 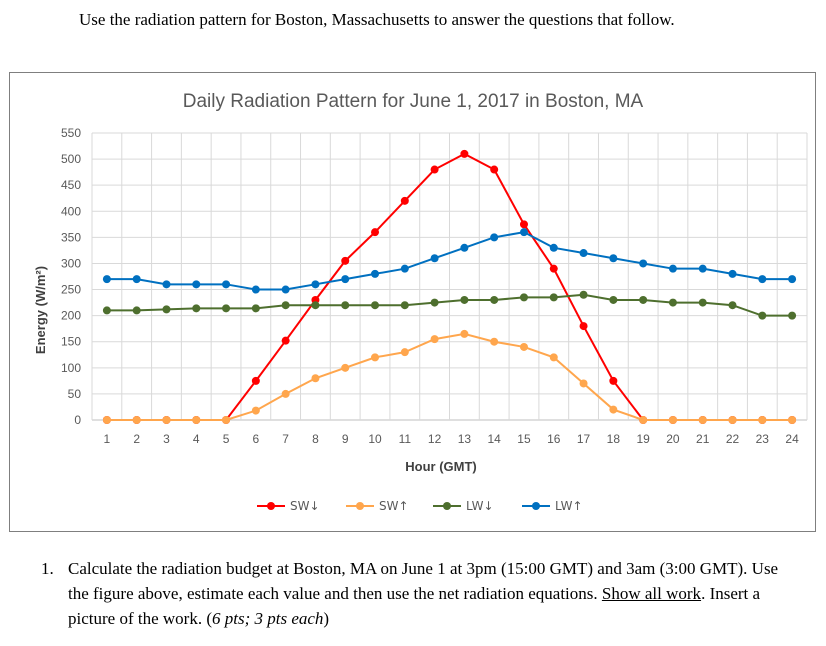 What do you see at coordinates (71, 290) in the screenshot?
I see `y-tick-label: 250` at bounding box center [71, 290].